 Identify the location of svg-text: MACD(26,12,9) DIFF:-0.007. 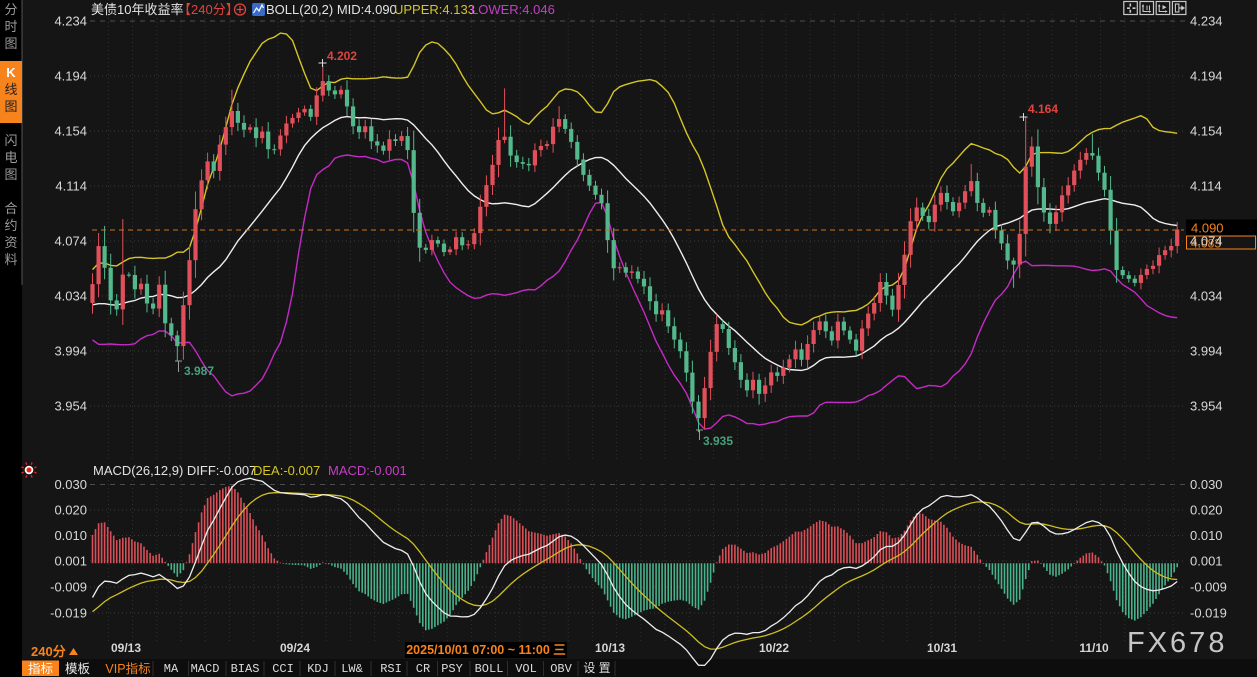
(174, 470).